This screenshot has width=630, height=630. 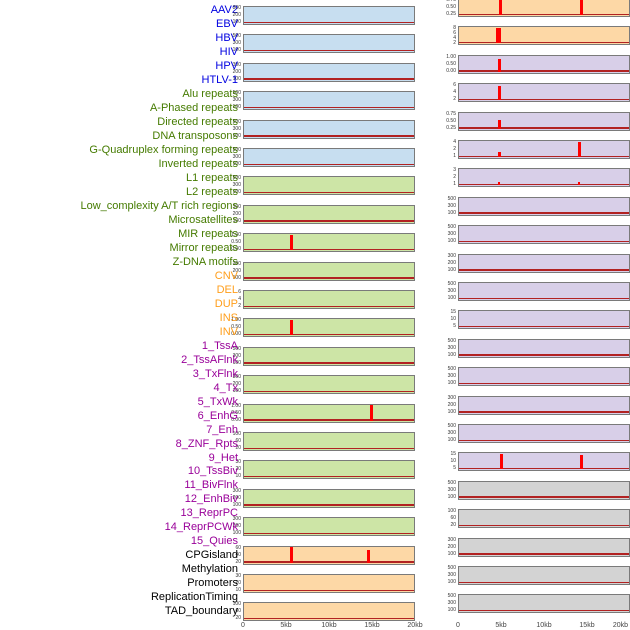 What do you see at coordinates (587, 625) in the screenshot?
I see `x-tick-label: 15kb` at bounding box center [587, 625].